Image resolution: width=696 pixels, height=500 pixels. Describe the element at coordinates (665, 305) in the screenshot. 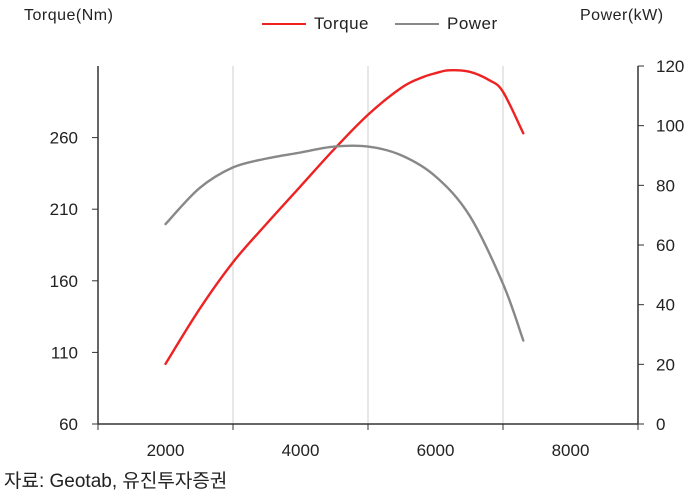

I see `right-y-tick-label: 40` at that location.